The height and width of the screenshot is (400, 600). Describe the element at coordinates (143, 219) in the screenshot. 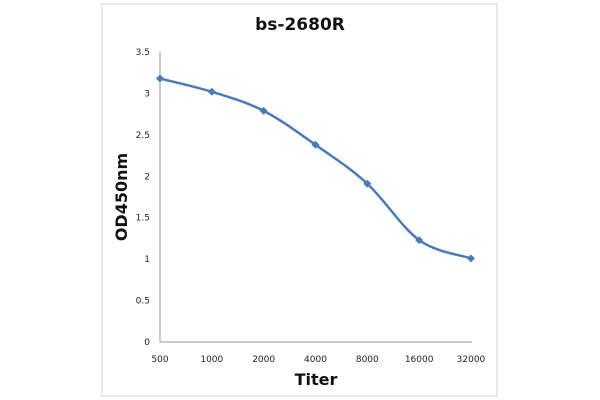

I see `y-tick-label: 1.5` at that location.